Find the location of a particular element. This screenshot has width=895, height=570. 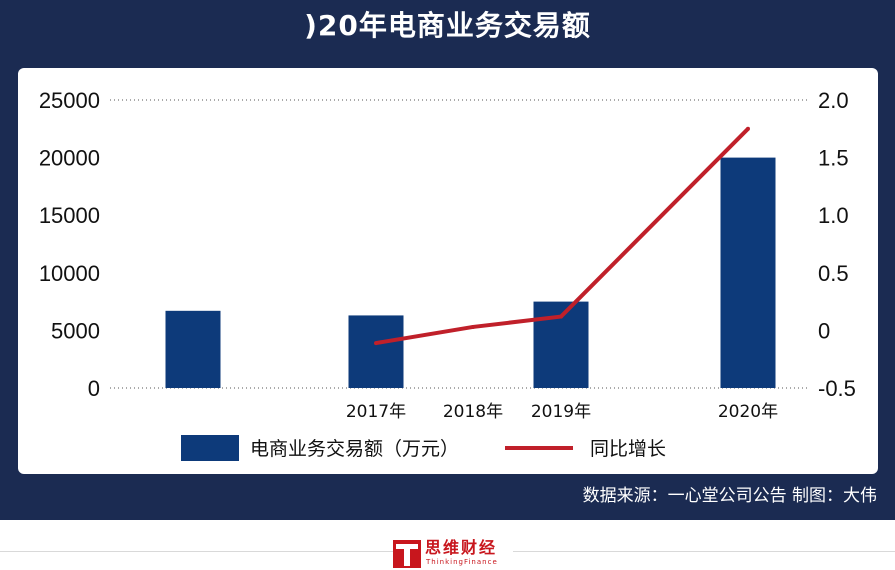

x-axis-tick: 2018年 is located at coordinates (473, 412).